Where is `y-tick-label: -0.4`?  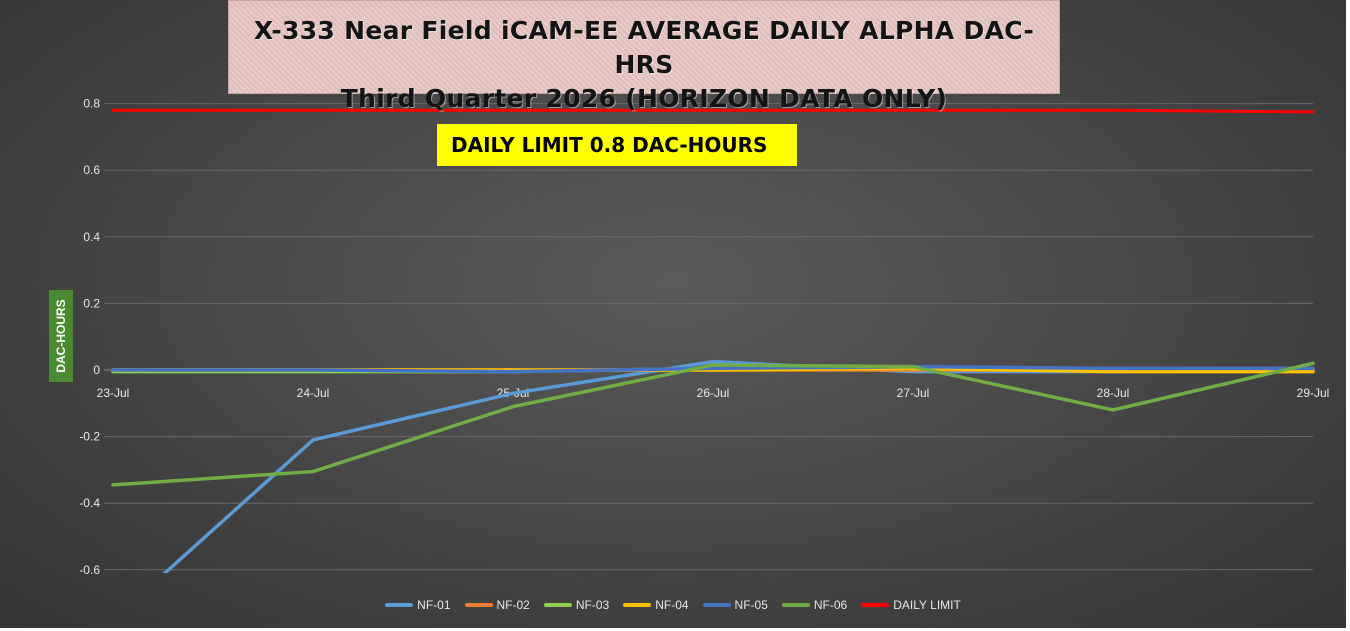
y-tick-label: -0.4 is located at coordinates (89, 503).